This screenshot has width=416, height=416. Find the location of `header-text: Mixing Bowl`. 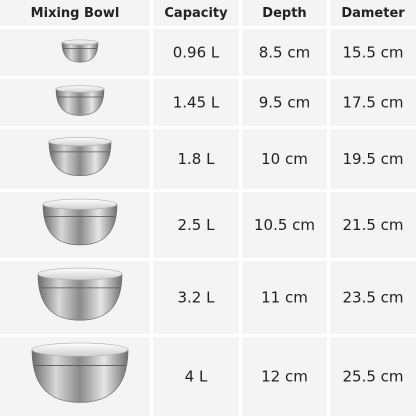

header-text: Mixing Bowl is located at coordinates (75, 13).